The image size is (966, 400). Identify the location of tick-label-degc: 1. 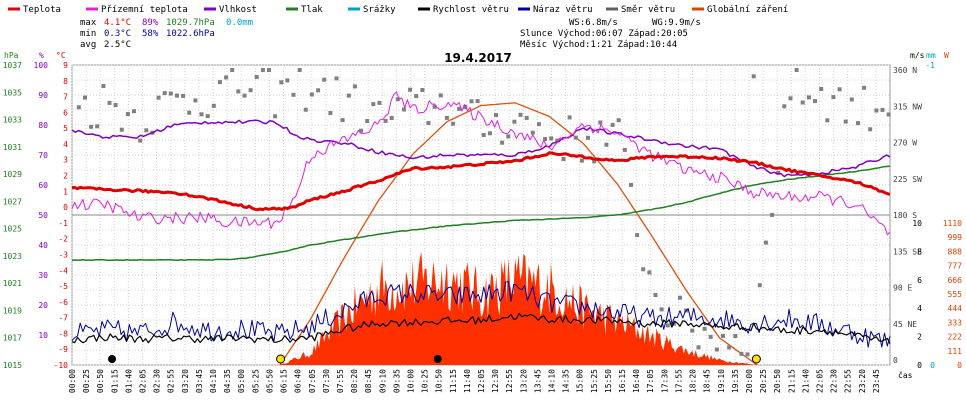
(65, 191).